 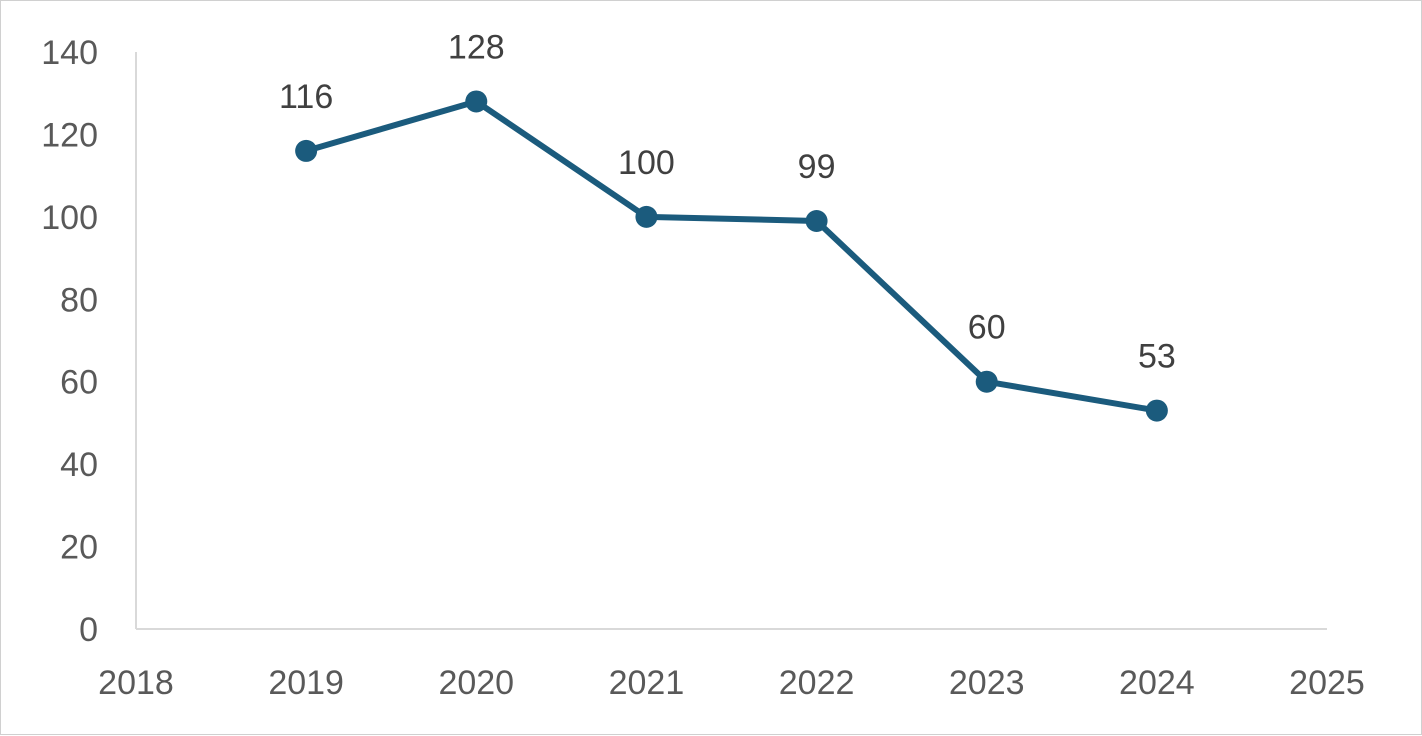 I want to click on y-tick-label: 0, so click(x=88, y=630).